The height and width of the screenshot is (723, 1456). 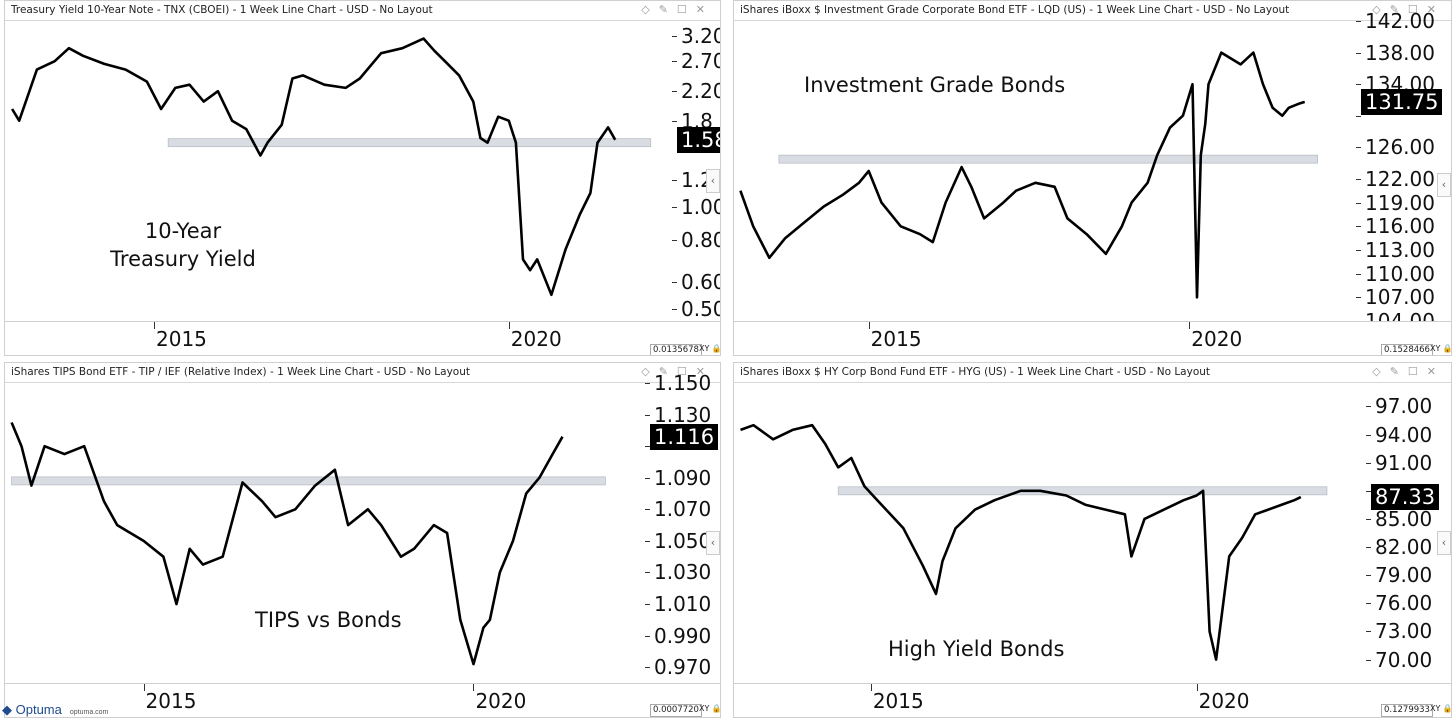 What do you see at coordinates (38, 709) in the screenshot?
I see `logo-name: Optuma` at bounding box center [38, 709].